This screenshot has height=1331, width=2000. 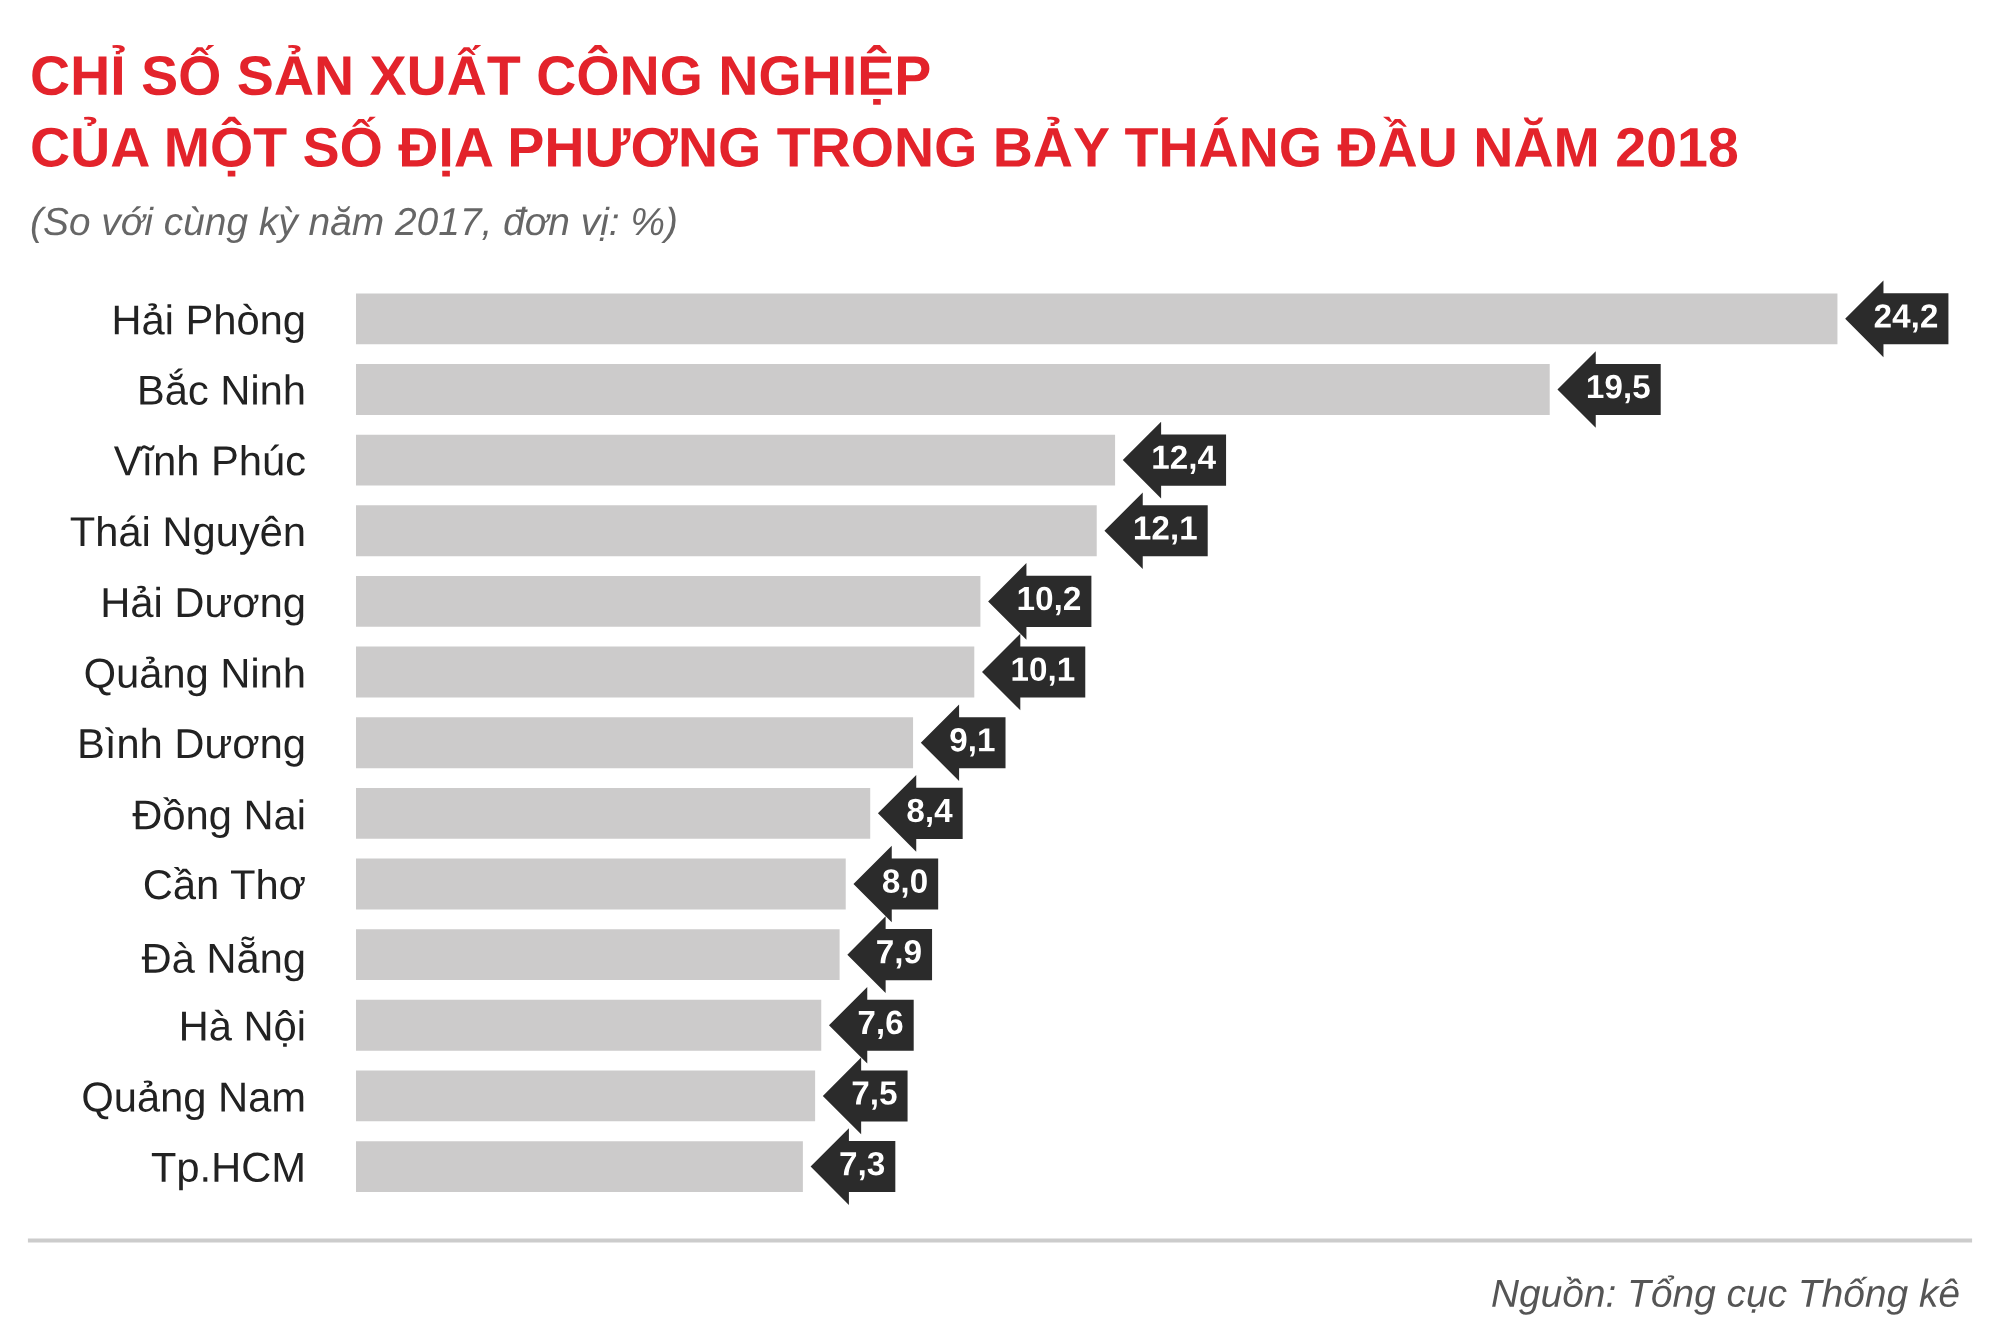 I want to click on data-label: 9,1, so click(x=972, y=742).